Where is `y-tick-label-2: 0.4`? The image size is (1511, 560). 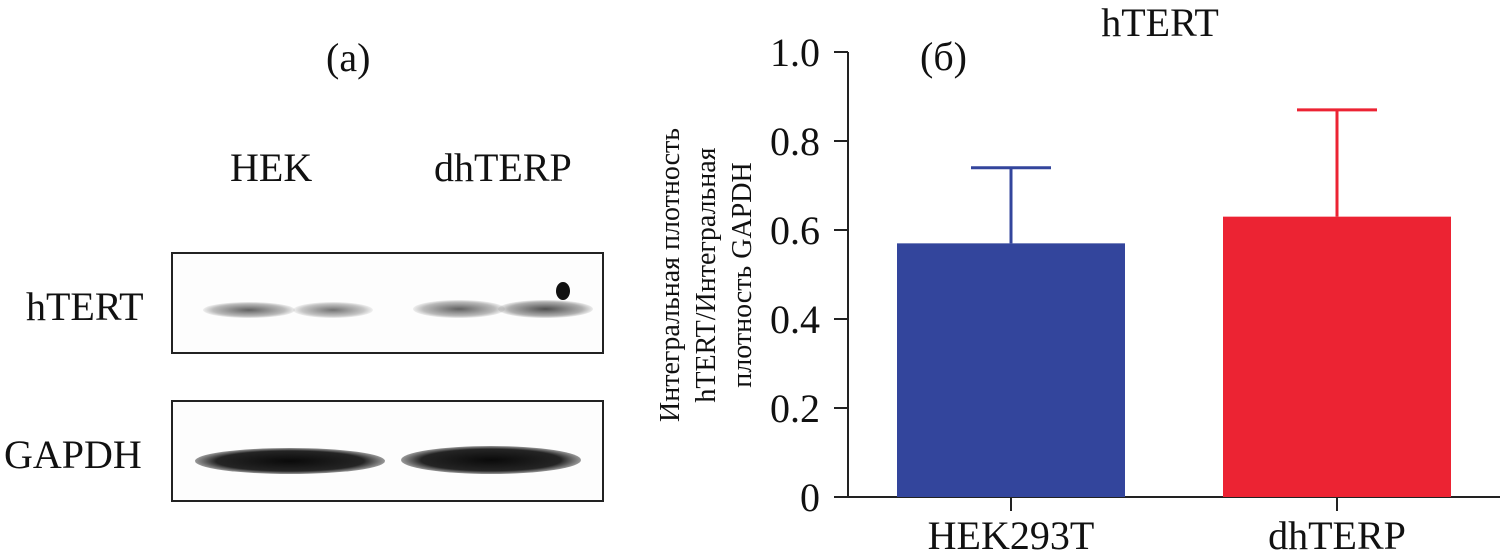 y-tick-label-2: 0.4 is located at coordinates (795, 319).